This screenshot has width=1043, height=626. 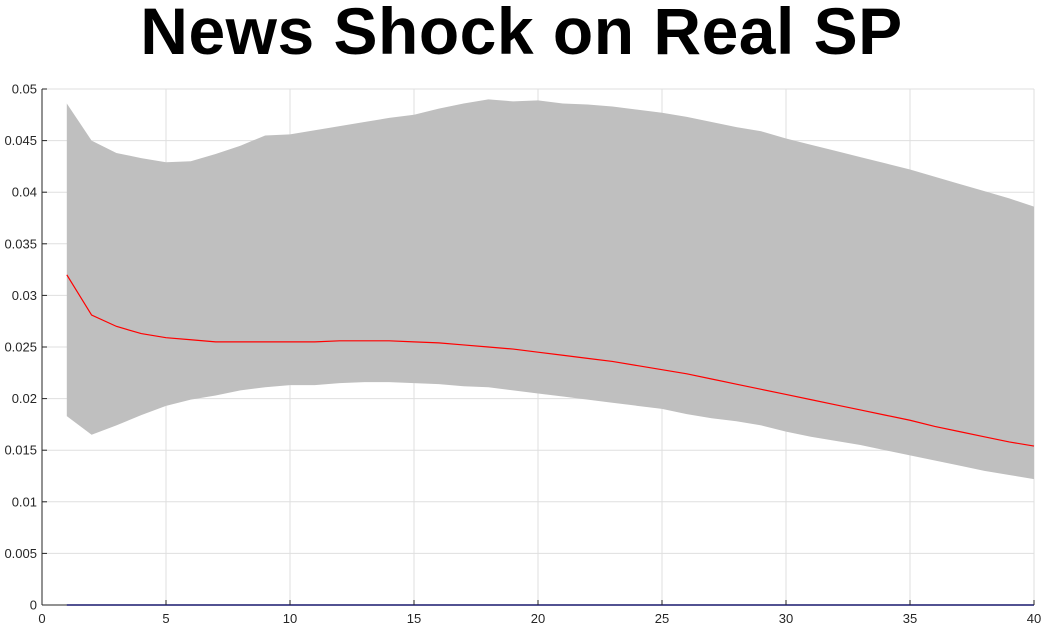 What do you see at coordinates (662, 618) in the screenshot?
I see `x-tick-label: 25` at bounding box center [662, 618].